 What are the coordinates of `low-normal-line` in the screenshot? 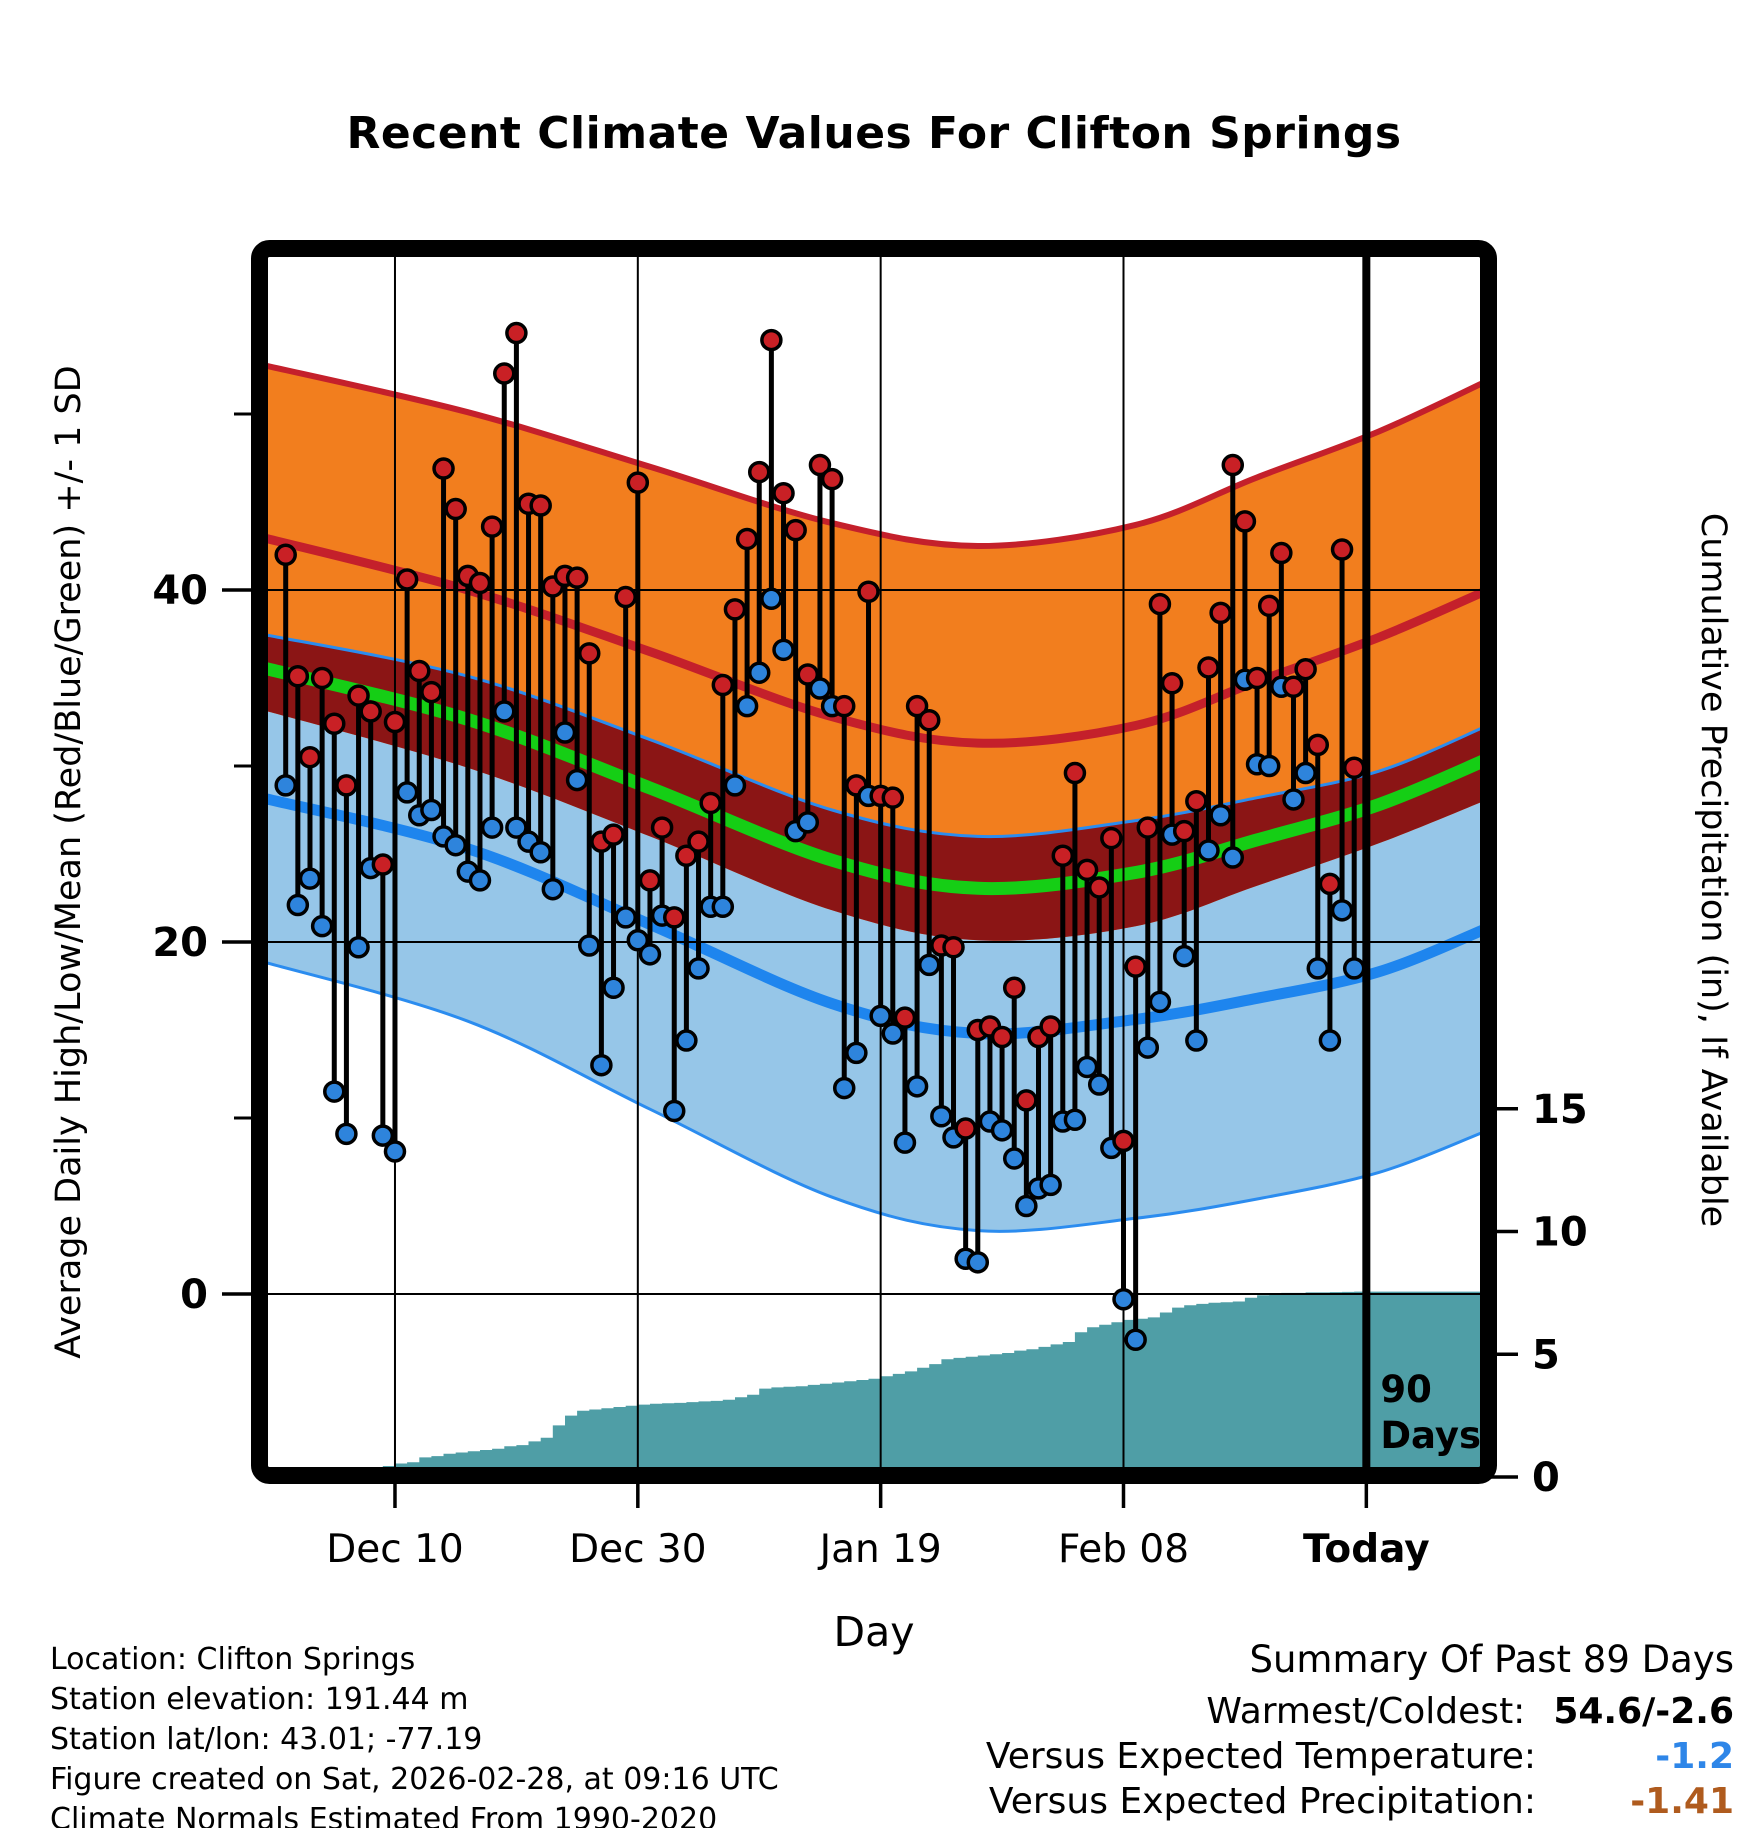 It's located at (874, 916).